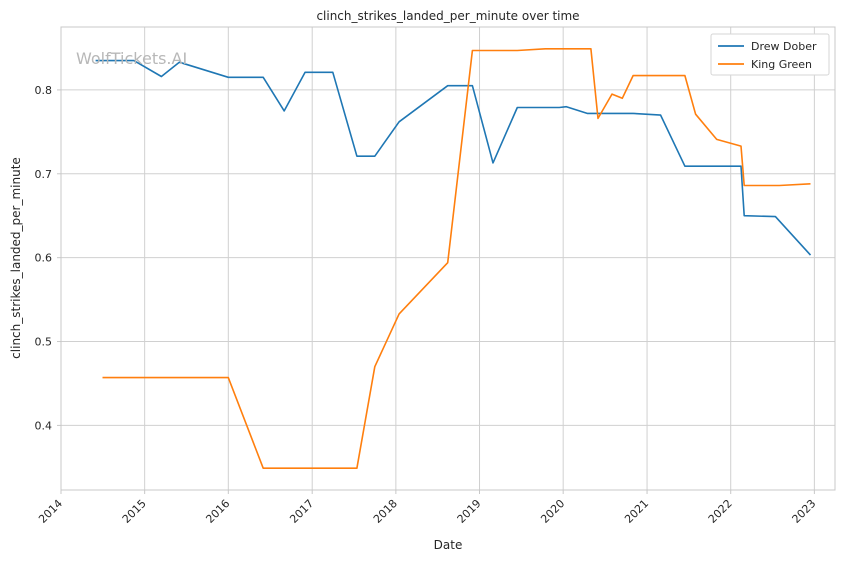 The image size is (844, 561). I want to click on x-tick-label: 2017, so click(301, 511).